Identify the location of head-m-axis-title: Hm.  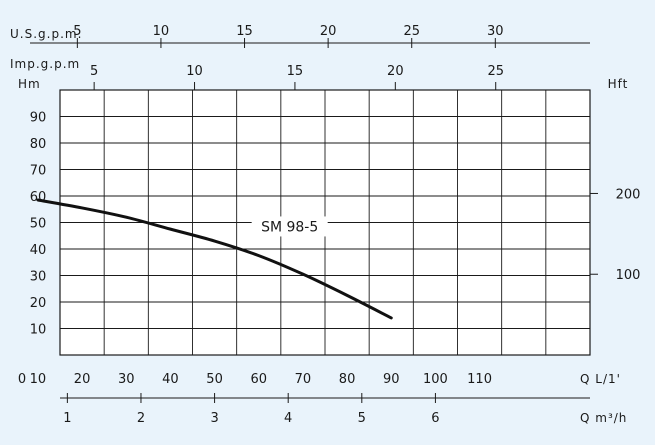
(29, 84).